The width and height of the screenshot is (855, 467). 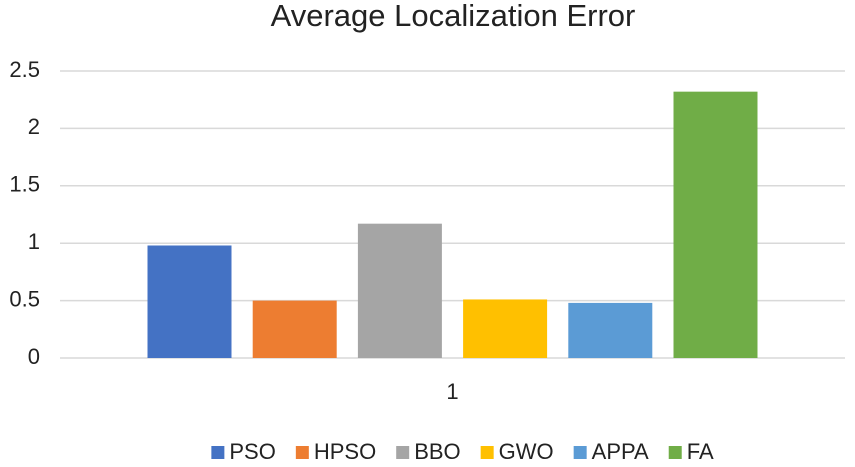 I want to click on y-tick-label: 0.5, so click(x=24, y=298).